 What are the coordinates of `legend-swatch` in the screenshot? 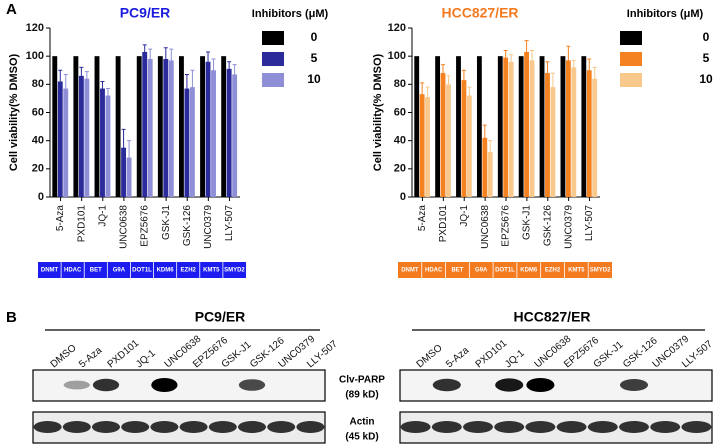 It's located at (631, 59).